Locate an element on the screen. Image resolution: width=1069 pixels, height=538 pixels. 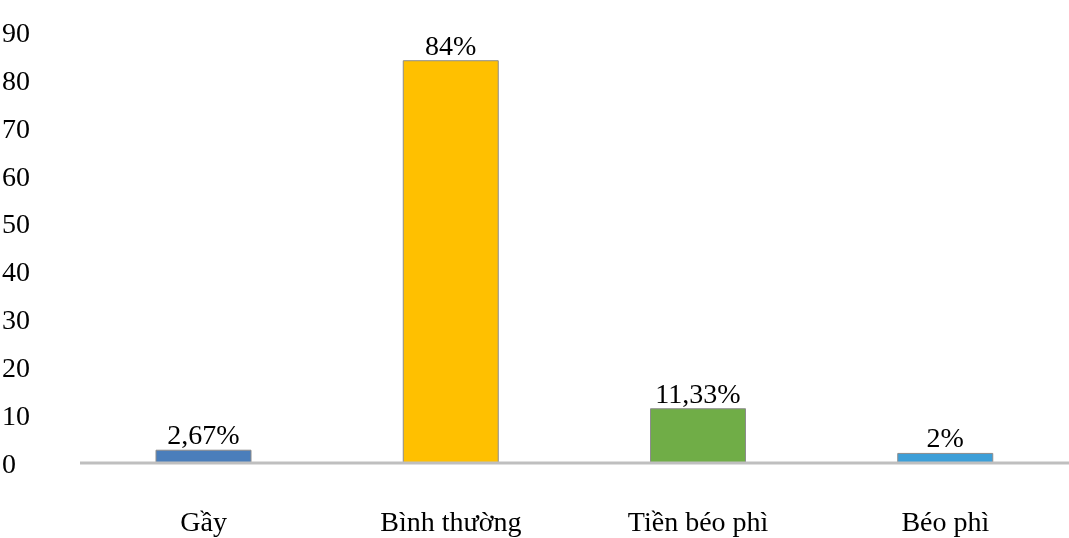
y-tick-label: 40 is located at coordinates (16, 272).